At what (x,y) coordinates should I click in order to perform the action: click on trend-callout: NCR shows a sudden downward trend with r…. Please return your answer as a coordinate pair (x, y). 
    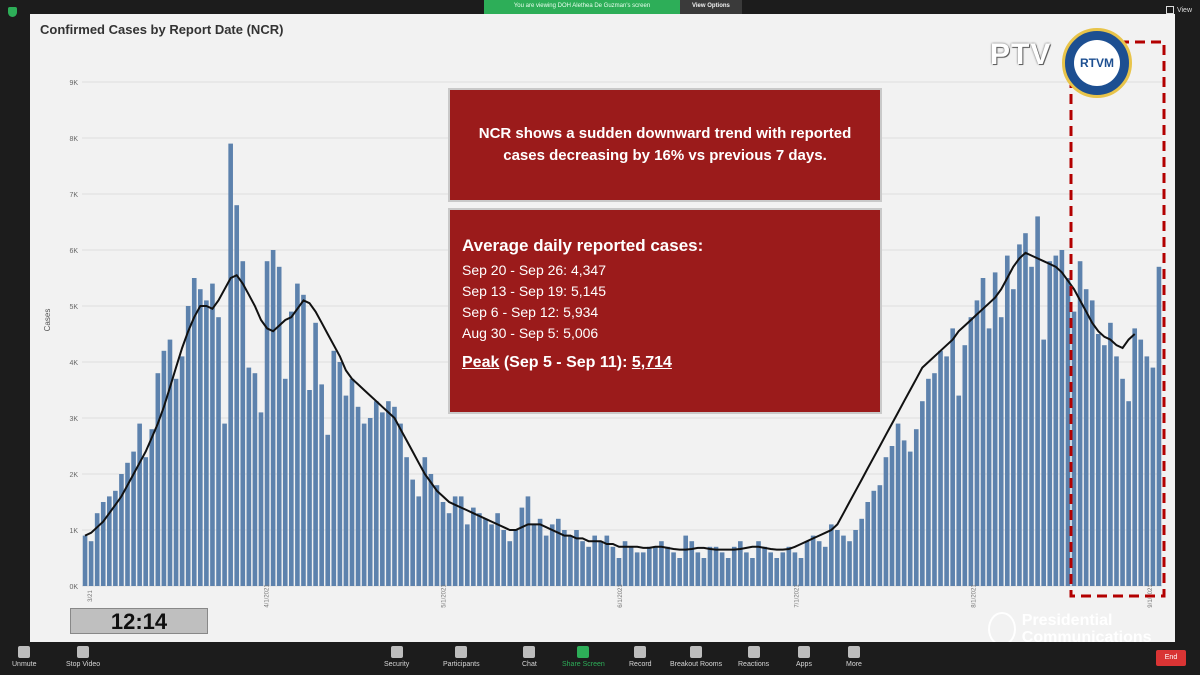
    Looking at the image, I should click on (665, 145).